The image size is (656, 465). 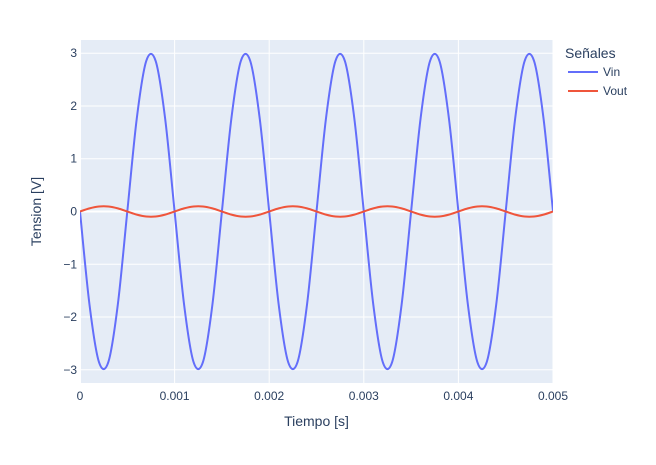 What do you see at coordinates (70, 264) in the screenshot?
I see `y-tick-label: −1` at bounding box center [70, 264].